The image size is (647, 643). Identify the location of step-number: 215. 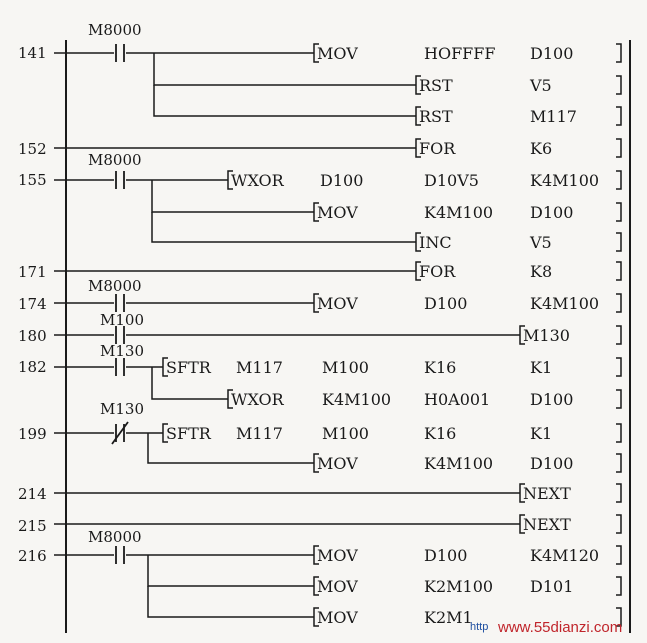
(32, 526).